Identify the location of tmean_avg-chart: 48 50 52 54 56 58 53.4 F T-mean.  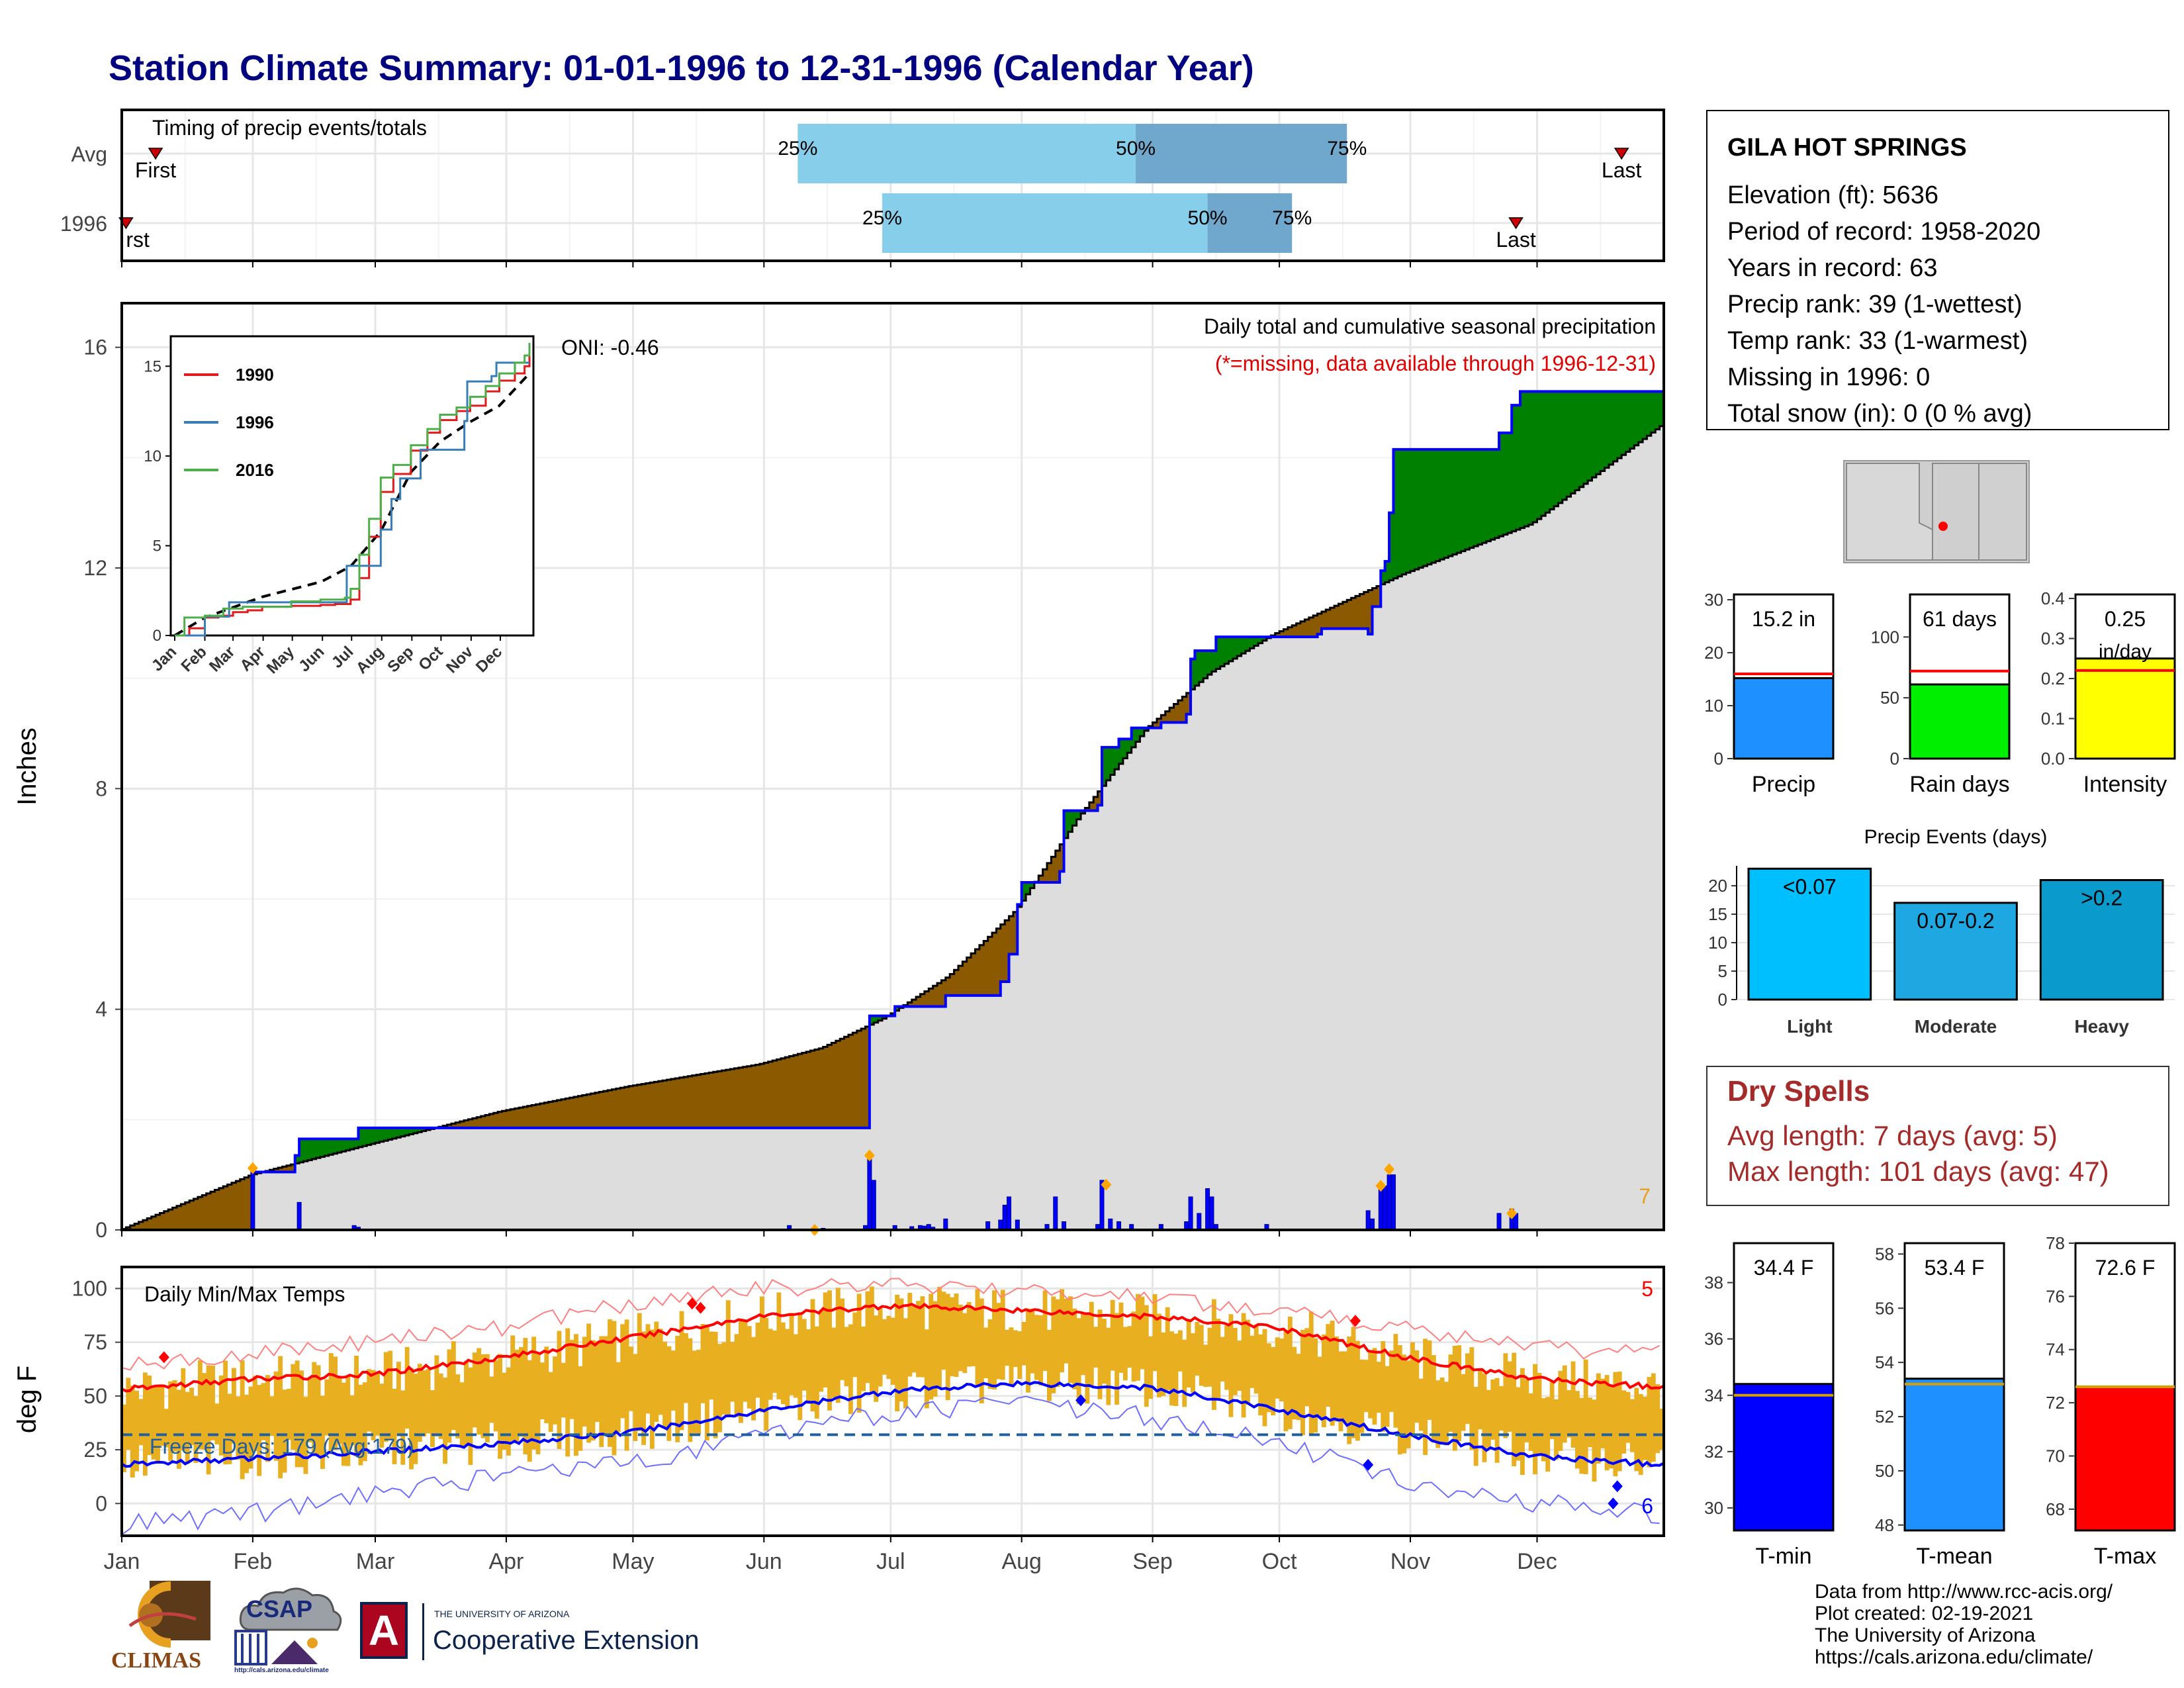
(1940, 1405).